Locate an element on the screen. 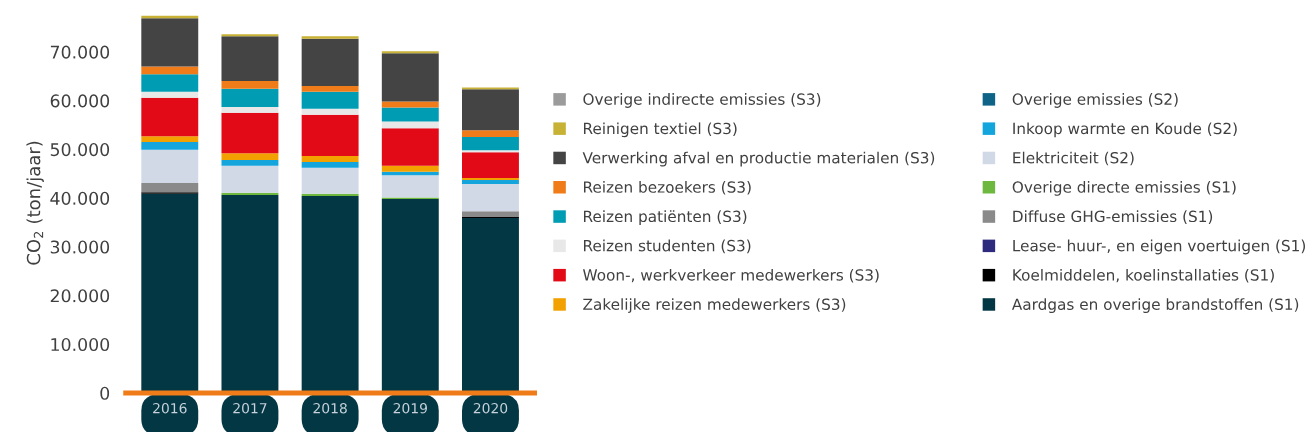 The image size is (1310, 432). y-tick-label: 40.000 is located at coordinates (80, 198).